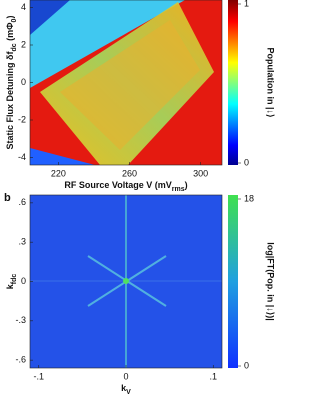  Describe the element at coordinates (125, 376) in the screenshot. I see `x-tick-label: 0` at that location.